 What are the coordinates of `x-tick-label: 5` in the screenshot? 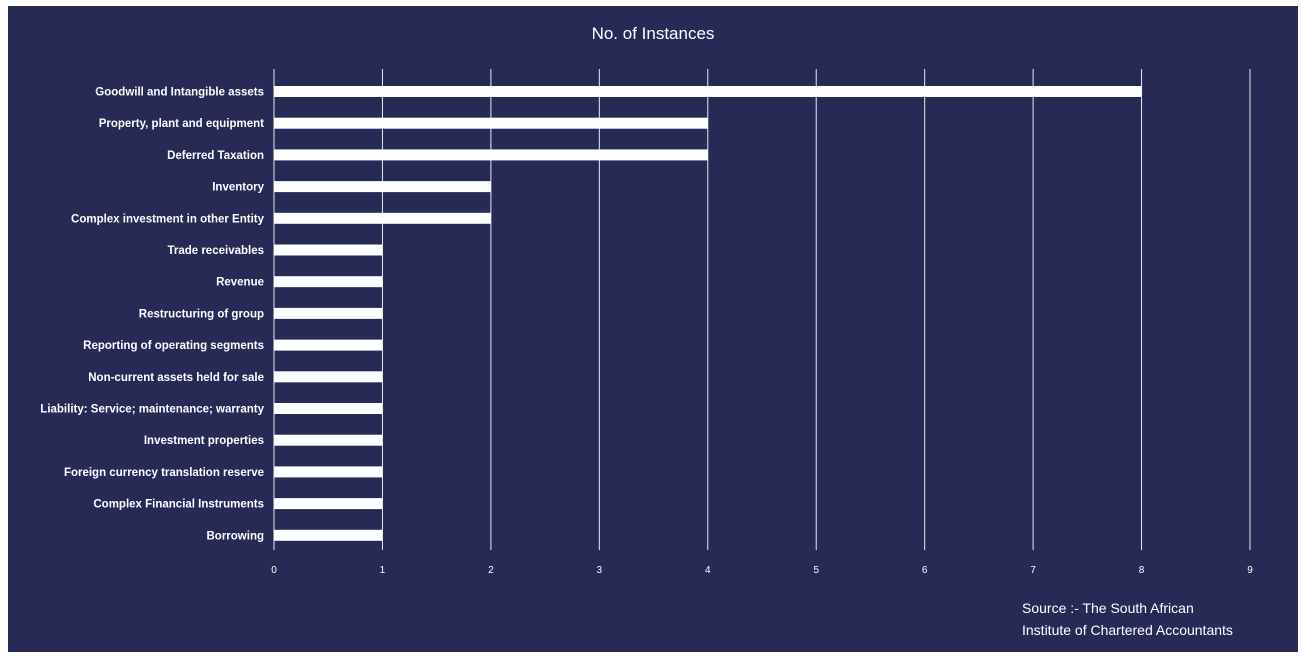 It's located at (816, 570).